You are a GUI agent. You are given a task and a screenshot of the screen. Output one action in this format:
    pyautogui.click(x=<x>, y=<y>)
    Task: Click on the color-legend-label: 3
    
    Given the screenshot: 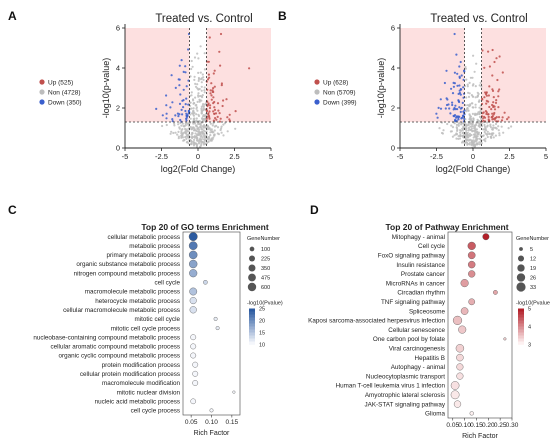 What is the action you would take?
    pyautogui.click(x=529, y=346)
    